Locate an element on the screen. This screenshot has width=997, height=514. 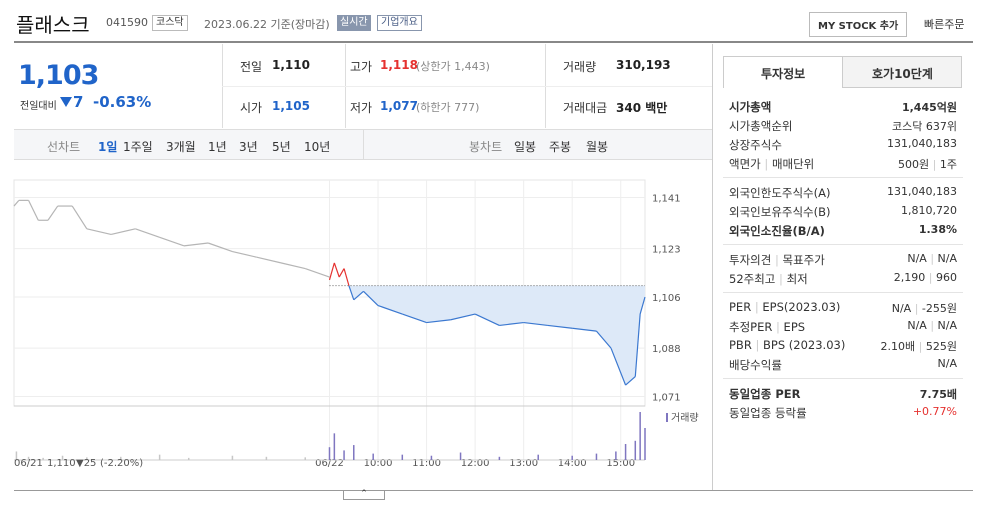
current-price: 1,103 is located at coordinates (58, 75).